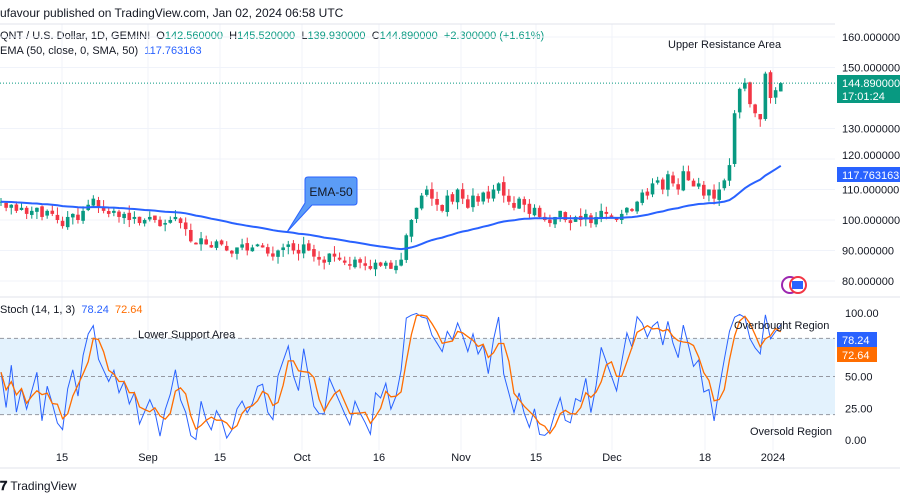 Image resolution: width=900 pixels, height=500 pixels. What do you see at coordinates (129, 310) in the screenshot?
I see `stoch-d-value: 72.64` at bounding box center [129, 310].